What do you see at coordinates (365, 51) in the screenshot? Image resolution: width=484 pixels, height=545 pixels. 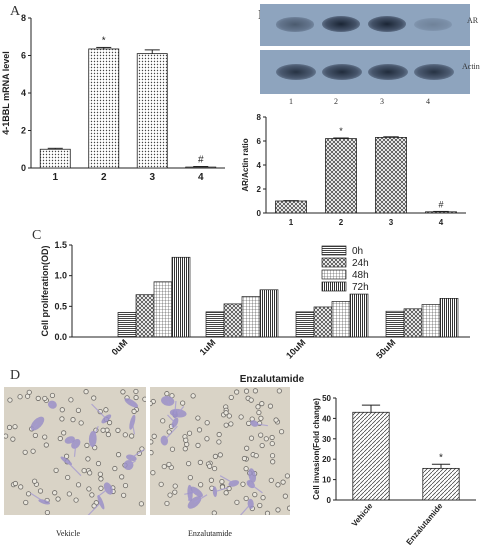 I see `western-blot` at bounding box center [365, 51].